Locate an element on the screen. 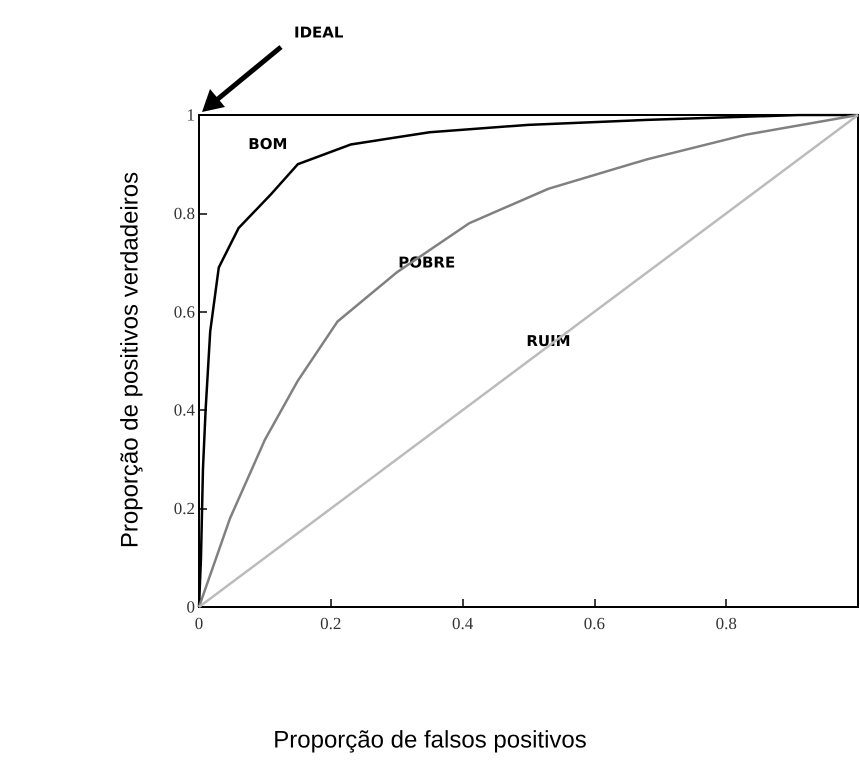  x-axis-title: Proporção de falsos positivos is located at coordinates (430, 740).